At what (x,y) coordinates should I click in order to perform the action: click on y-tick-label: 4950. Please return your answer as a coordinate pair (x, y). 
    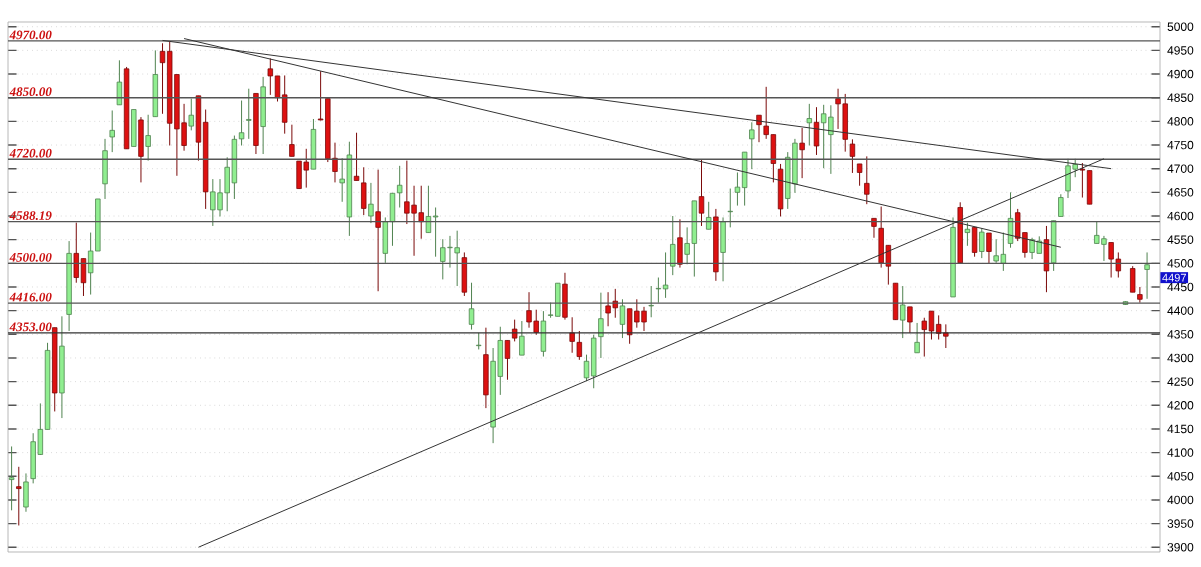
    Looking at the image, I should click on (1180, 50).